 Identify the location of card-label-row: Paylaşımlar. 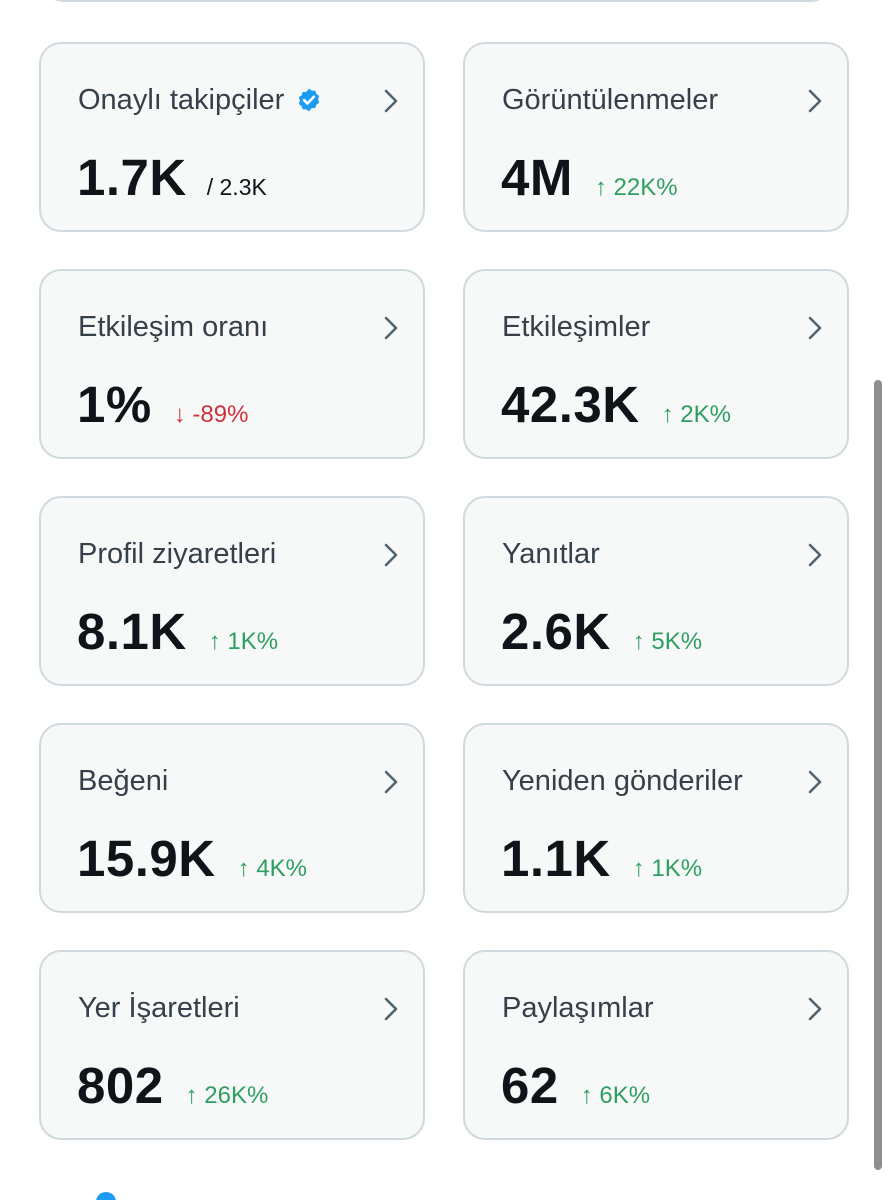
(578, 1008).